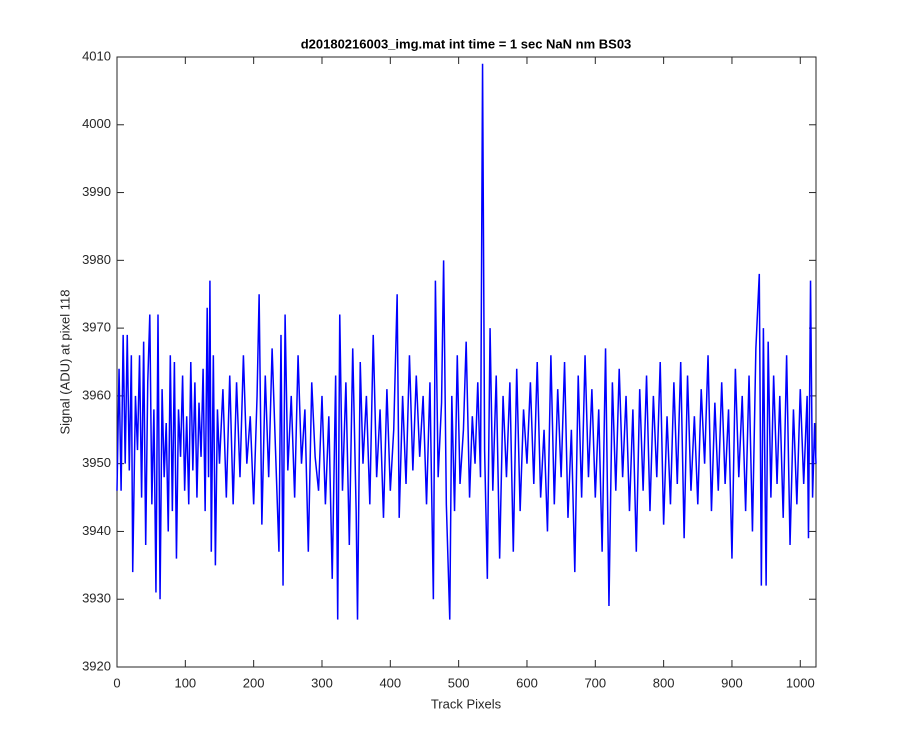 This screenshot has width=900, height=750. I want to click on x-axis-label: Track Pixels, so click(466, 703).